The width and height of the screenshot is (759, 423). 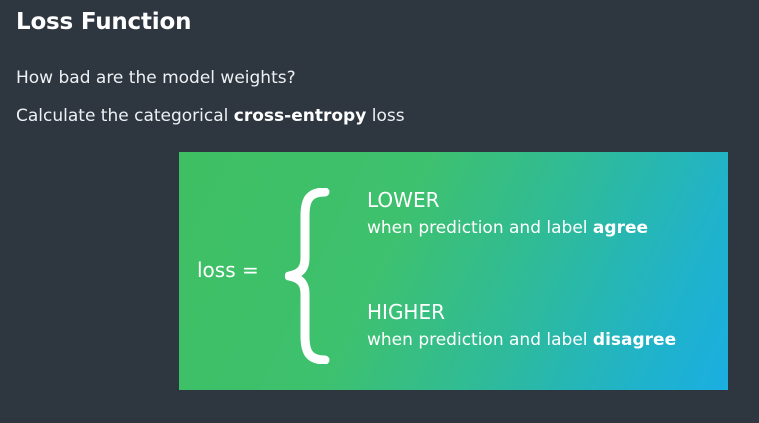 What do you see at coordinates (307, 276) in the screenshot?
I see `left-curly-brace-icon` at bounding box center [307, 276].